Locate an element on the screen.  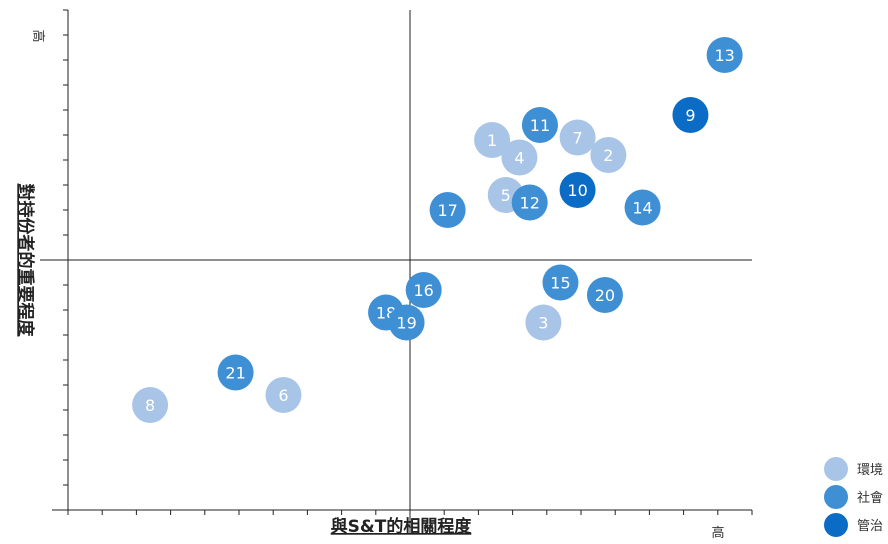
bubble-12: 12 is located at coordinates (529, 202).